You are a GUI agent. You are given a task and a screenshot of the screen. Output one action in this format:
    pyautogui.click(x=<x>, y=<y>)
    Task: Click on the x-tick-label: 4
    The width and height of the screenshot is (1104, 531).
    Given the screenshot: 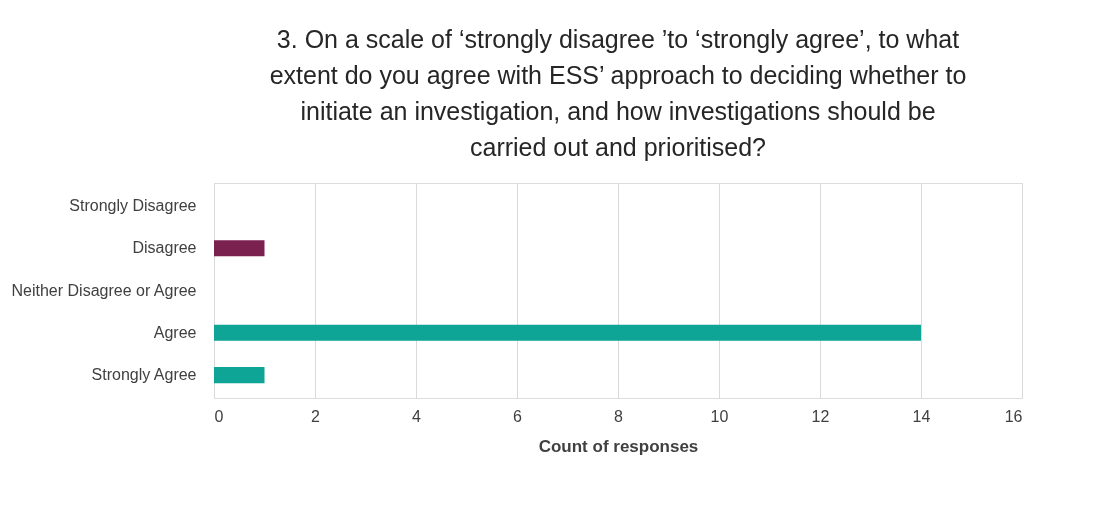 What is the action you would take?
    pyautogui.click(x=417, y=416)
    